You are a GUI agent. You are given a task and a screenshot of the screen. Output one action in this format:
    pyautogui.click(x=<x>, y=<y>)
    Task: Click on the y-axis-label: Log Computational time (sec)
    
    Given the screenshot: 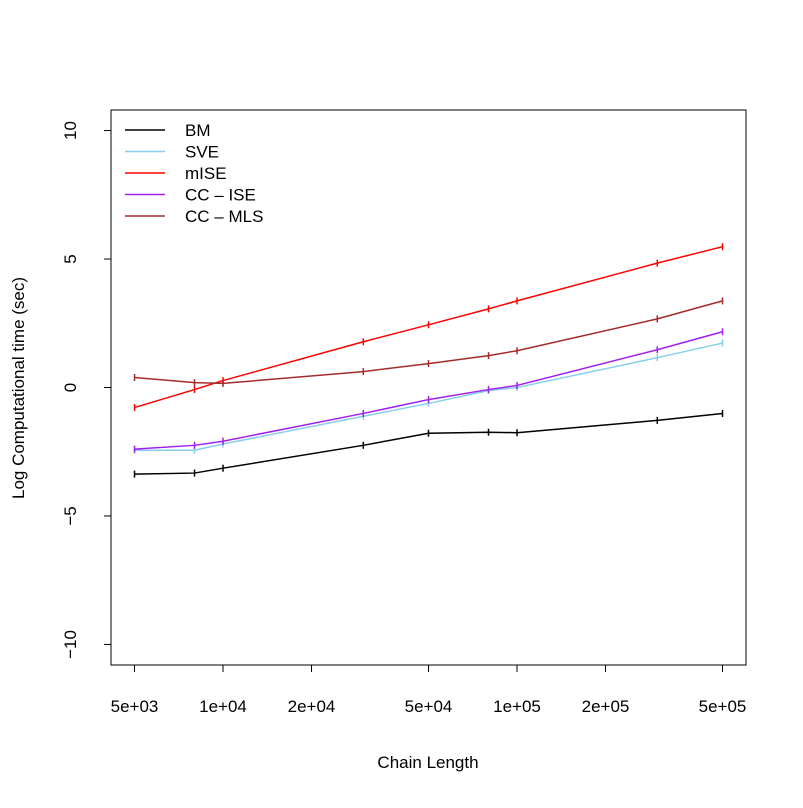 What is the action you would take?
    pyautogui.click(x=18, y=388)
    